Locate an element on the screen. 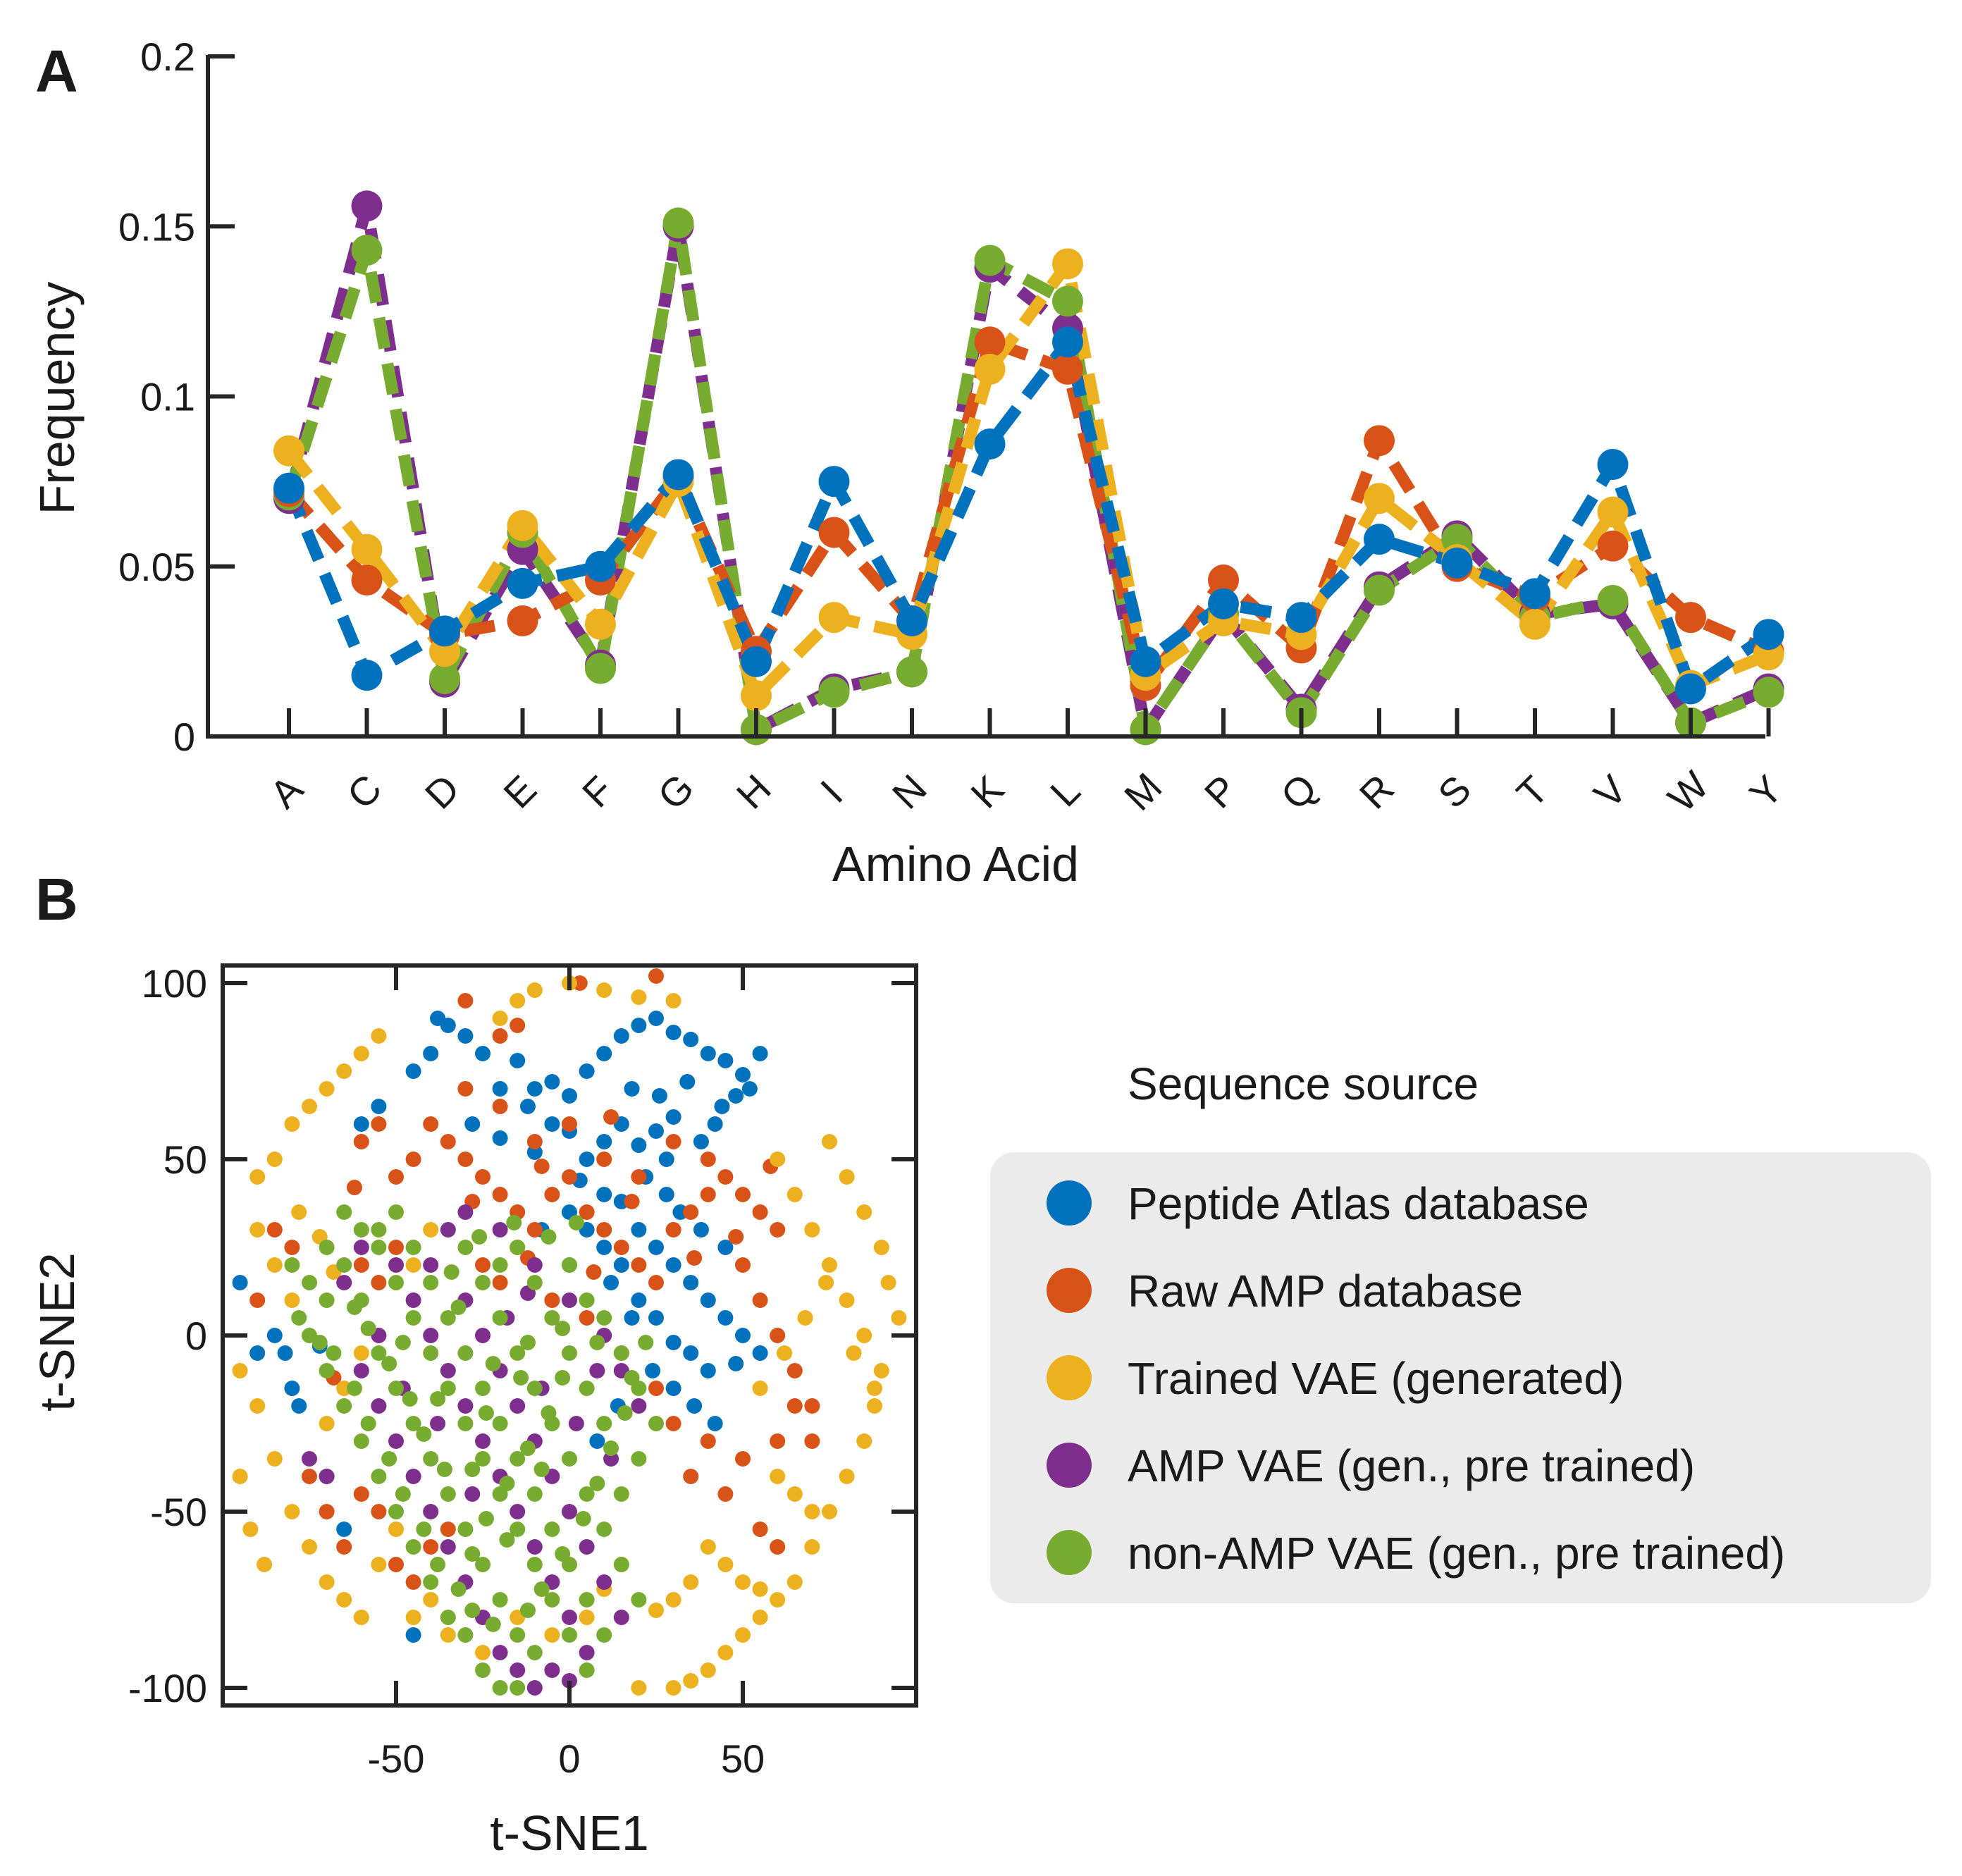 This screenshot has width=1962, height=1876. panel-b-y-tick-label: 50 is located at coordinates (186, 1159).